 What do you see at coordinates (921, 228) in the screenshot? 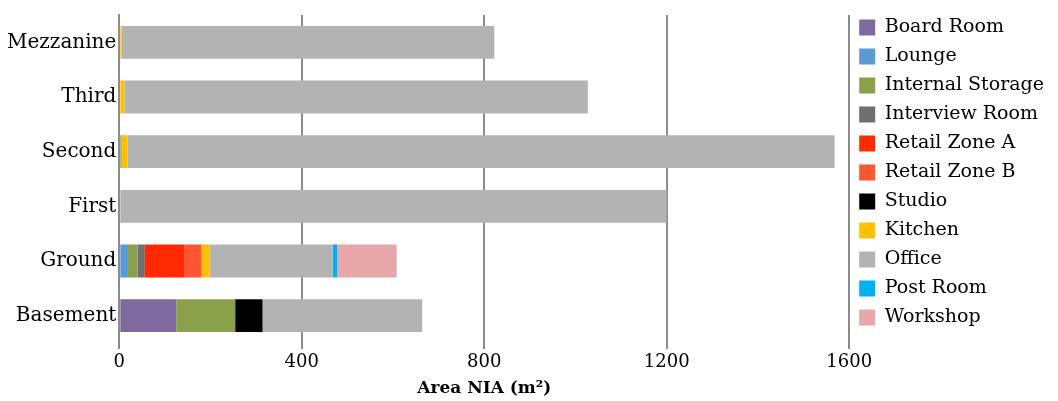
I see `legend-label: Kitchen` at bounding box center [921, 228].